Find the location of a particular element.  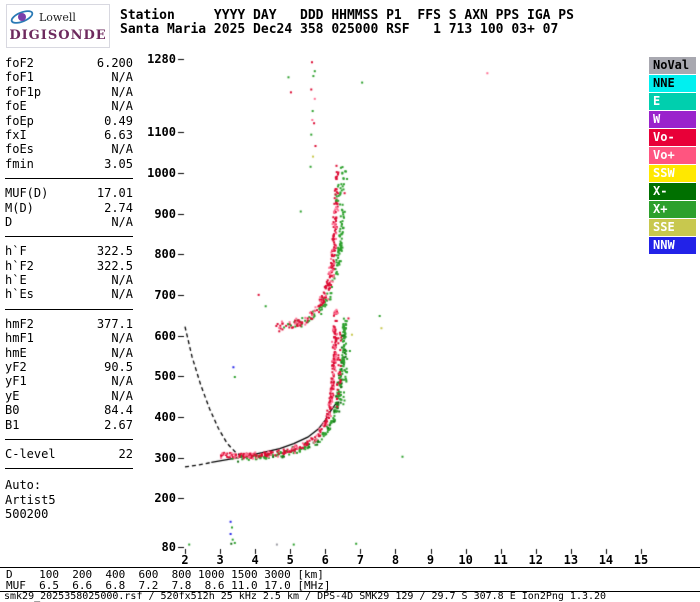

param-label: h`E is located at coordinates (16, 280).